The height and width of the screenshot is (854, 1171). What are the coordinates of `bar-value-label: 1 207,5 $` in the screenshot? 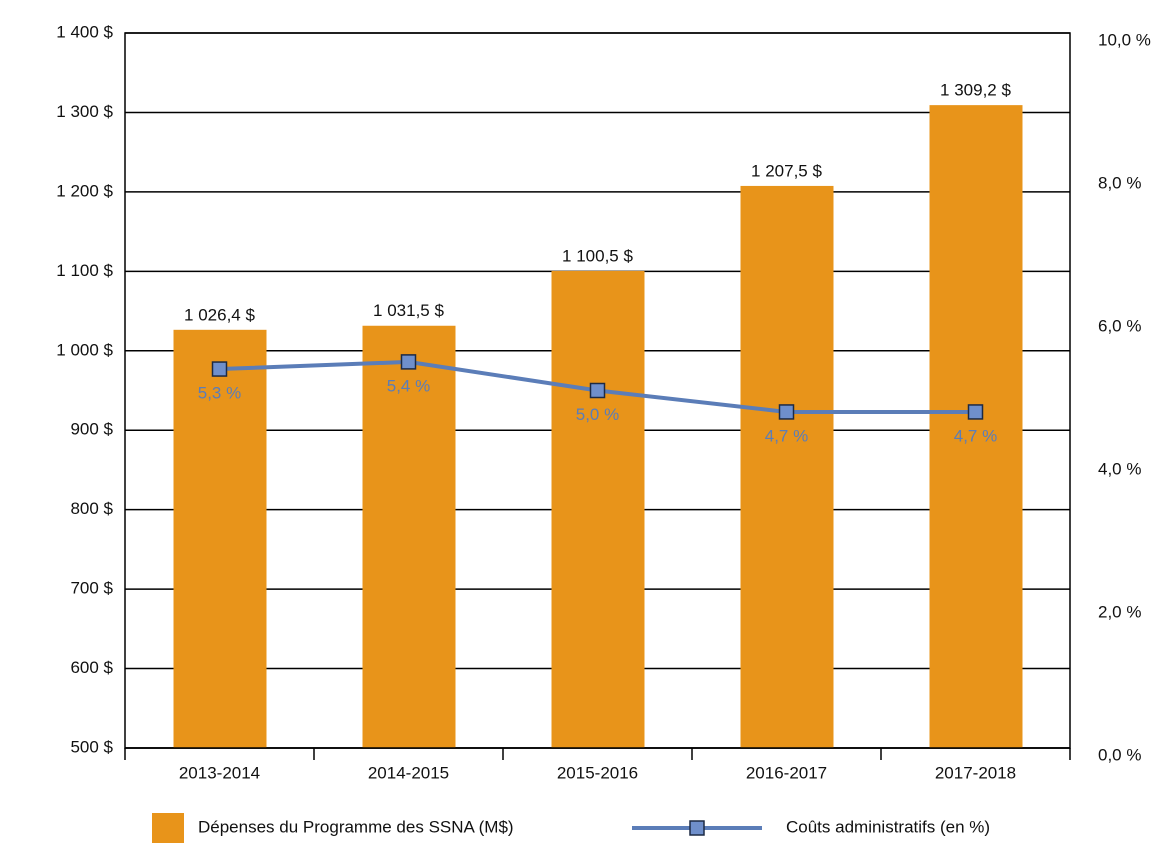 It's located at (786, 170).